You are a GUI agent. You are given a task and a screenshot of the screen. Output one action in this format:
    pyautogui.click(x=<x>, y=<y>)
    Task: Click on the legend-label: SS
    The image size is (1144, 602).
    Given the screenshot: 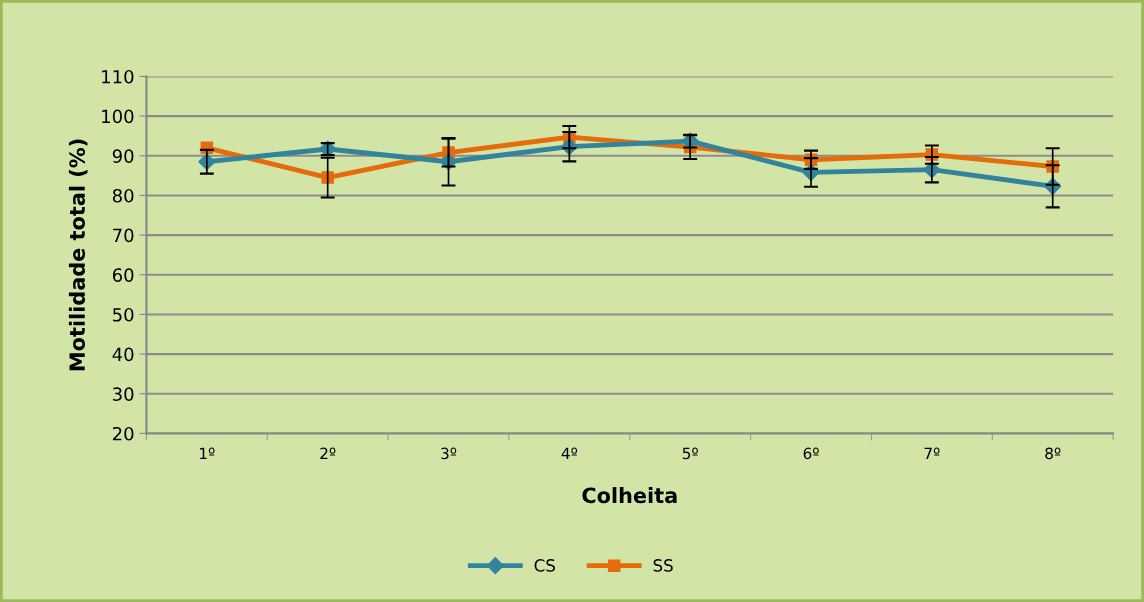 What is the action you would take?
    pyautogui.click(x=663, y=565)
    